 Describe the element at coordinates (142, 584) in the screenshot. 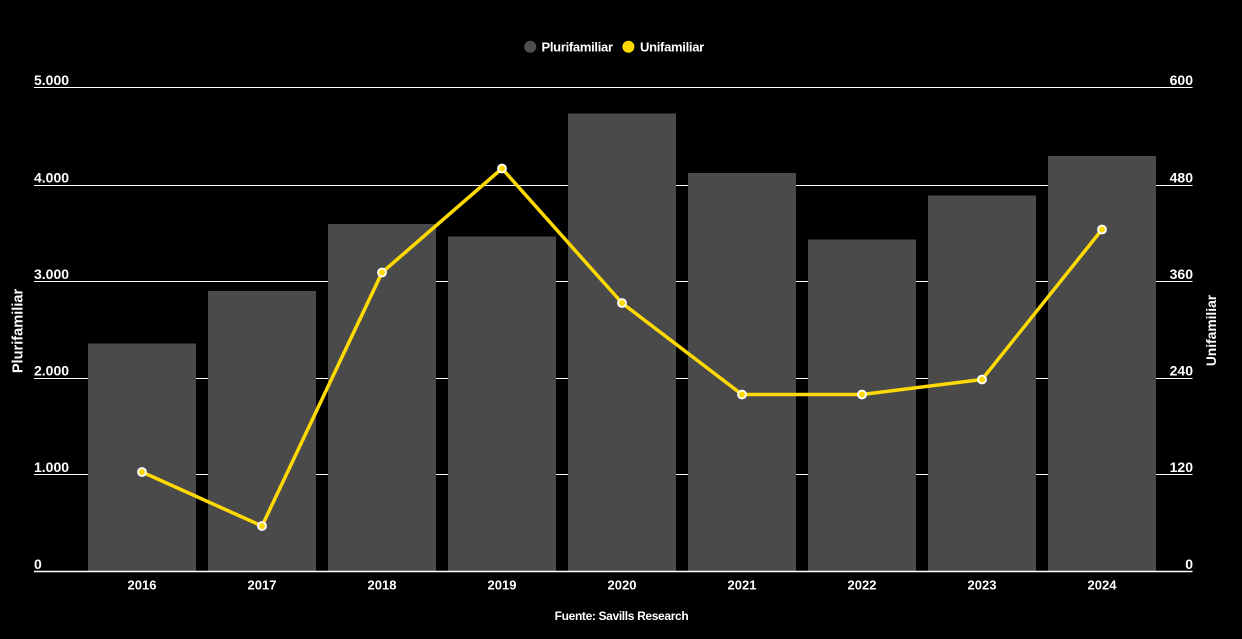

I see `svg-text: 2016` at that location.